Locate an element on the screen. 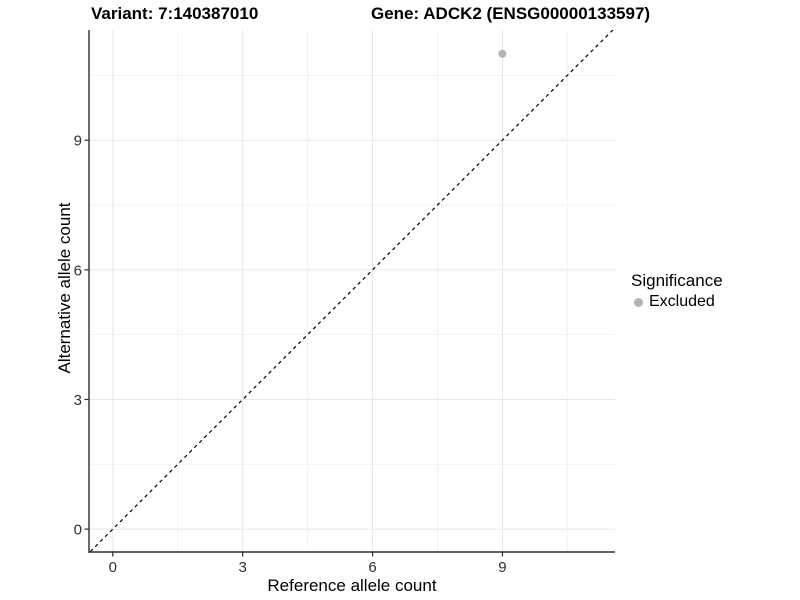 The image size is (800, 600). y-tick-labels: 0 3 6 9 is located at coordinates (78, 336).